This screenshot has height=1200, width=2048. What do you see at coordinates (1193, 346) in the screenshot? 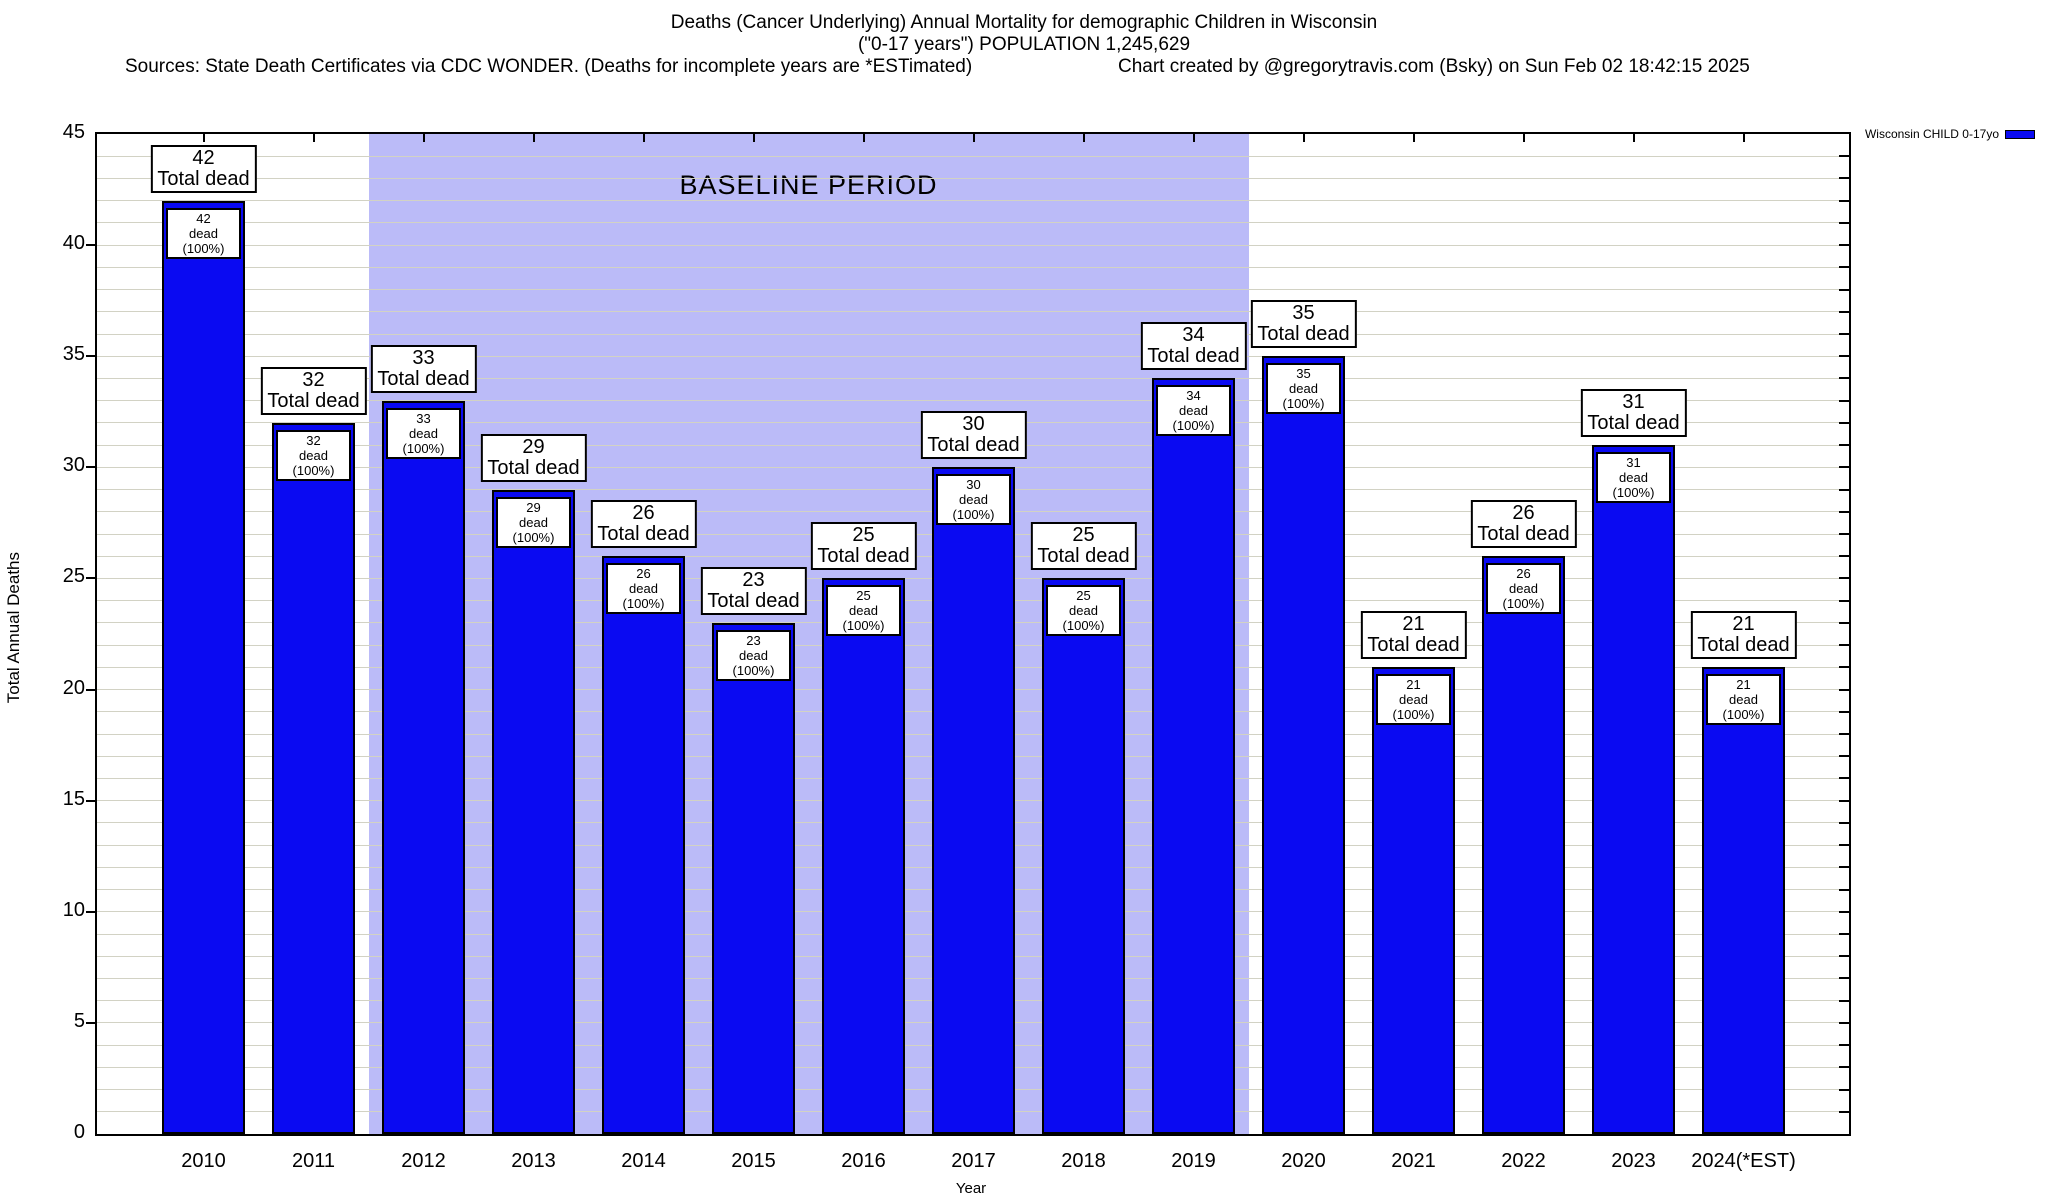
I see `bar-total-label: 34 Total dead` at bounding box center [1193, 346].